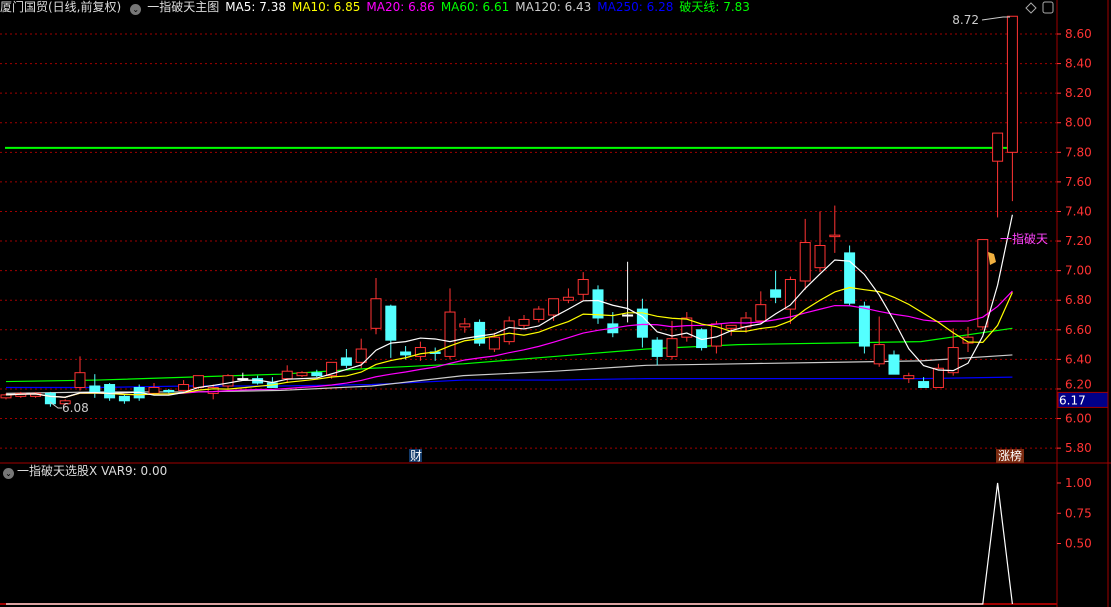  What do you see at coordinates (1078, 448) in the screenshot?
I see `y-tick-label: 5.80` at bounding box center [1078, 448].